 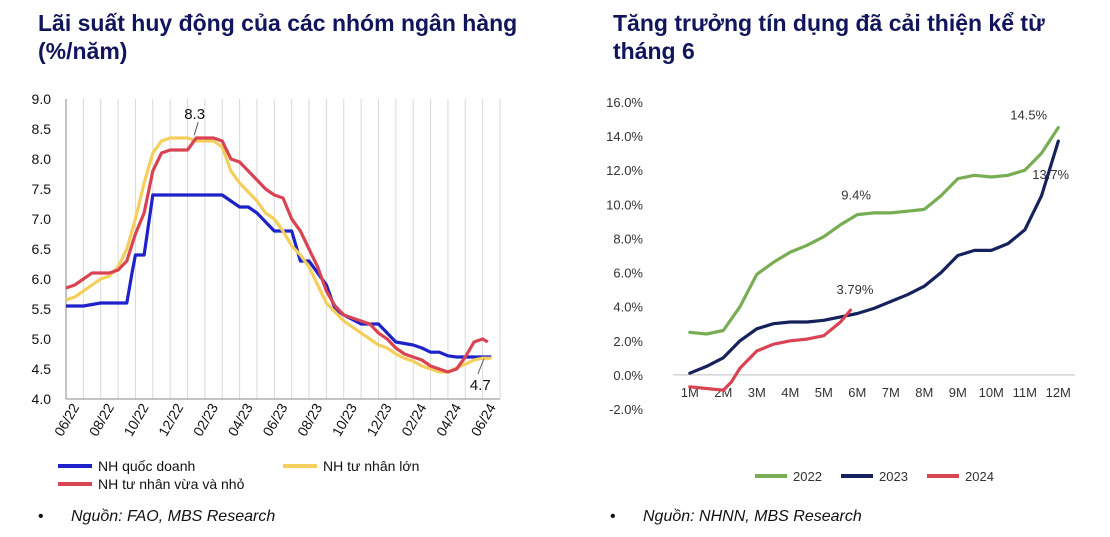 What do you see at coordinates (1050, 174) in the screenshot?
I see `data-label: 13.7%` at bounding box center [1050, 174].